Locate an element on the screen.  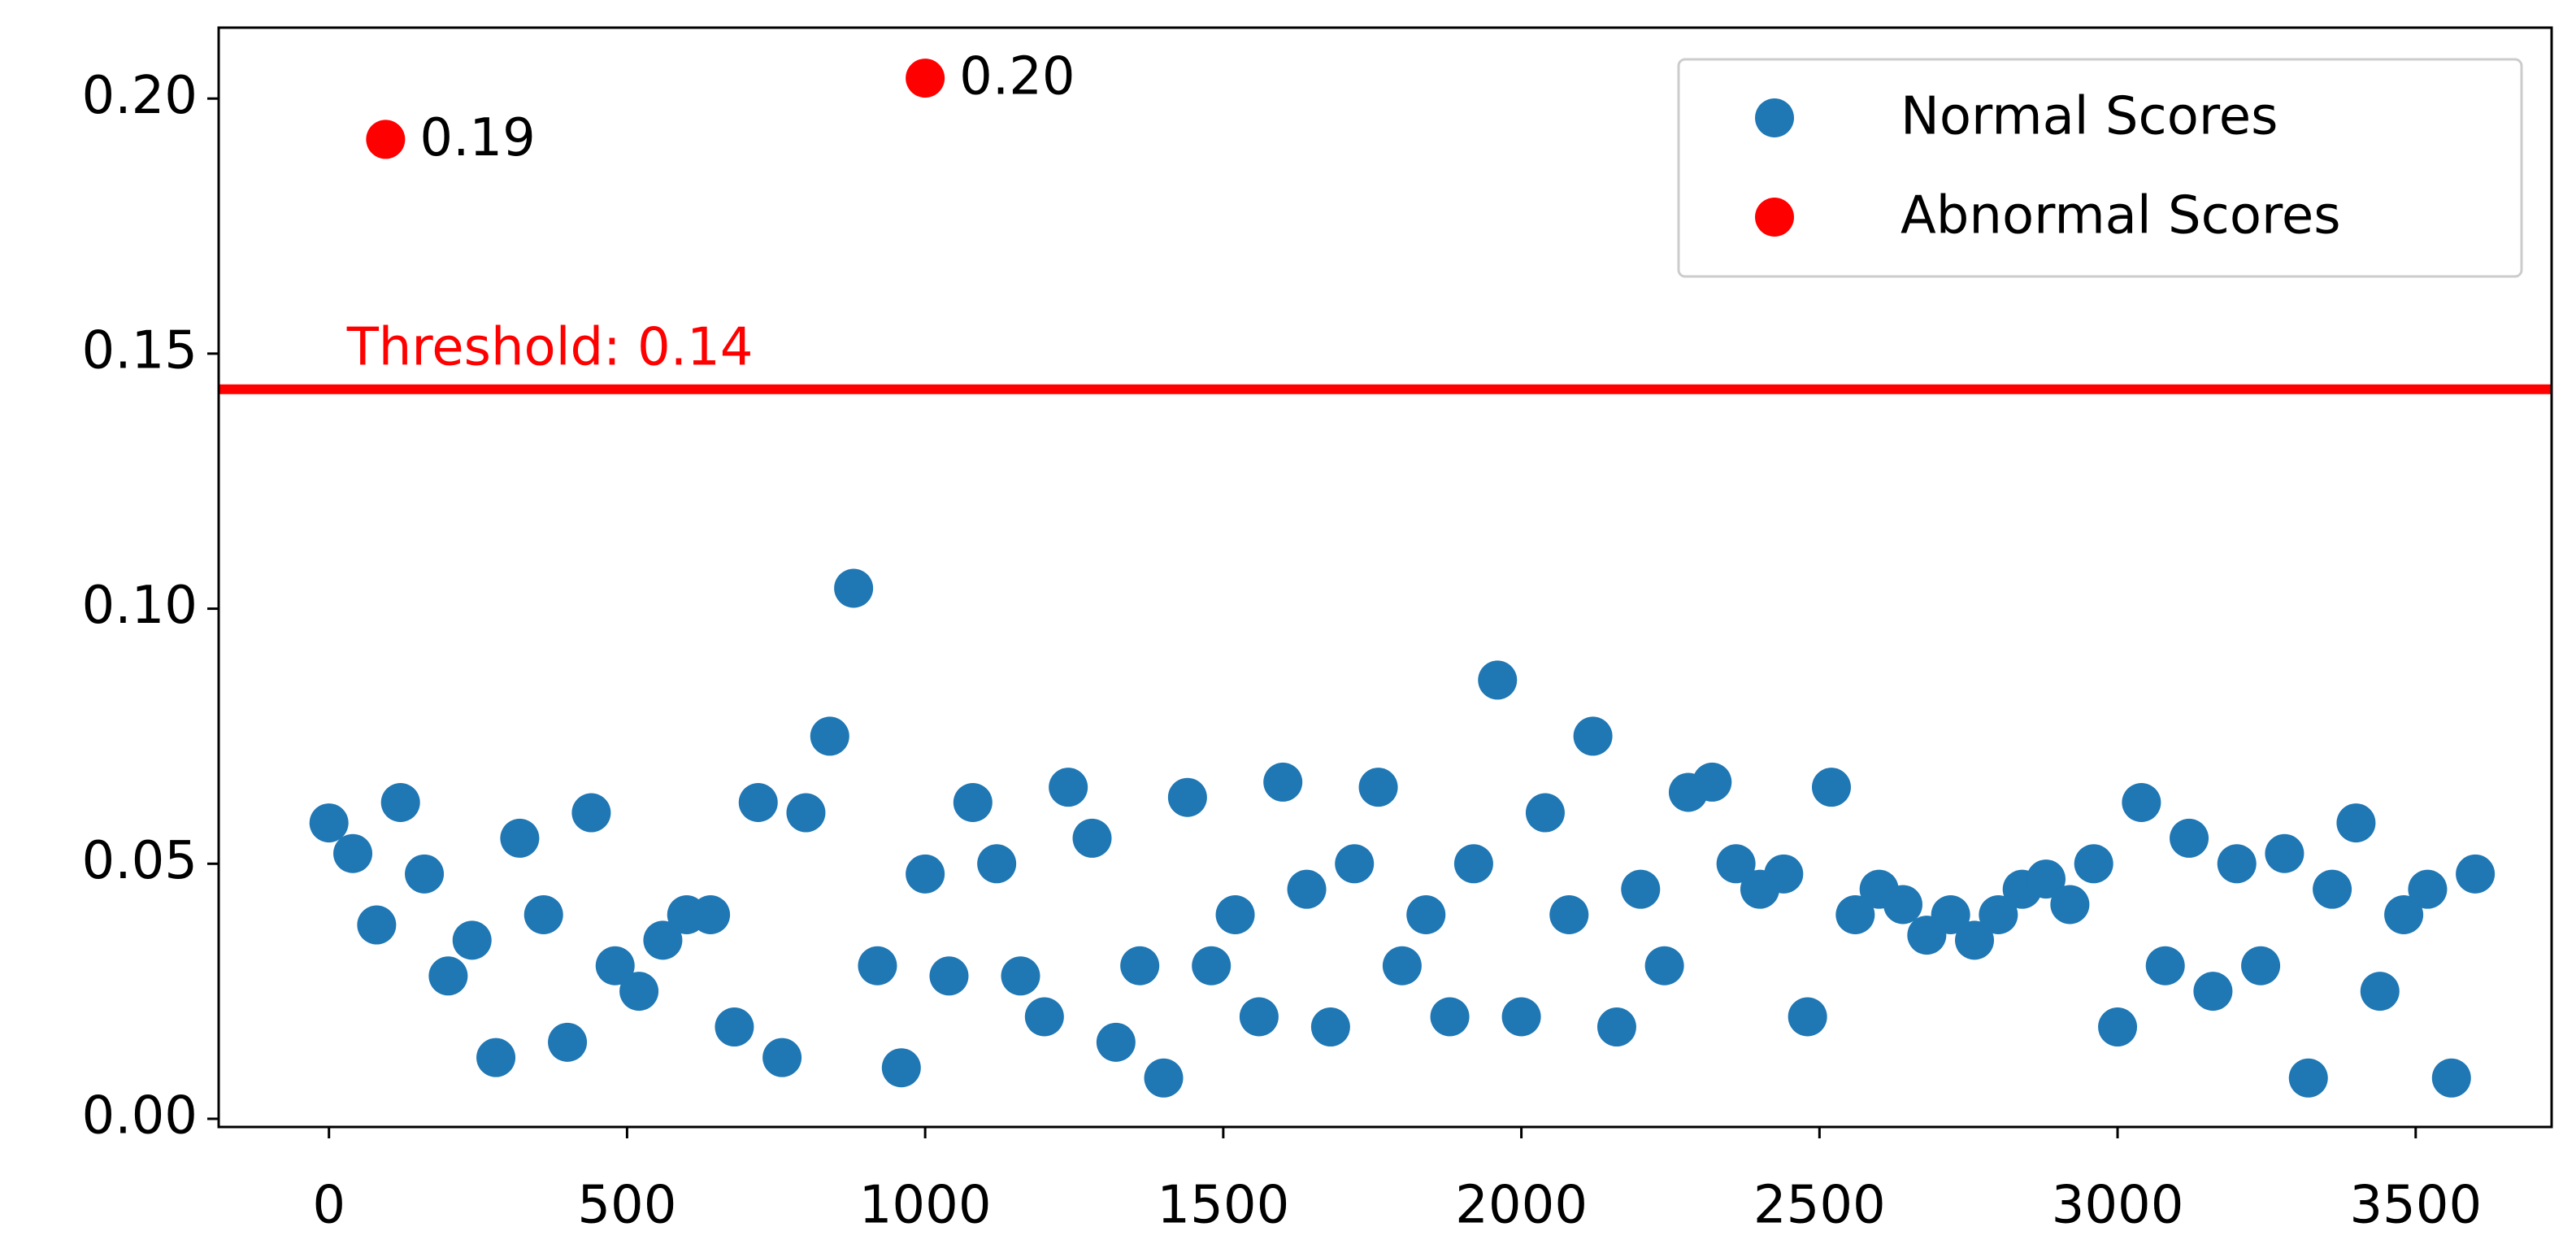
x-tick-label: 500 is located at coordinates (626, 1206).